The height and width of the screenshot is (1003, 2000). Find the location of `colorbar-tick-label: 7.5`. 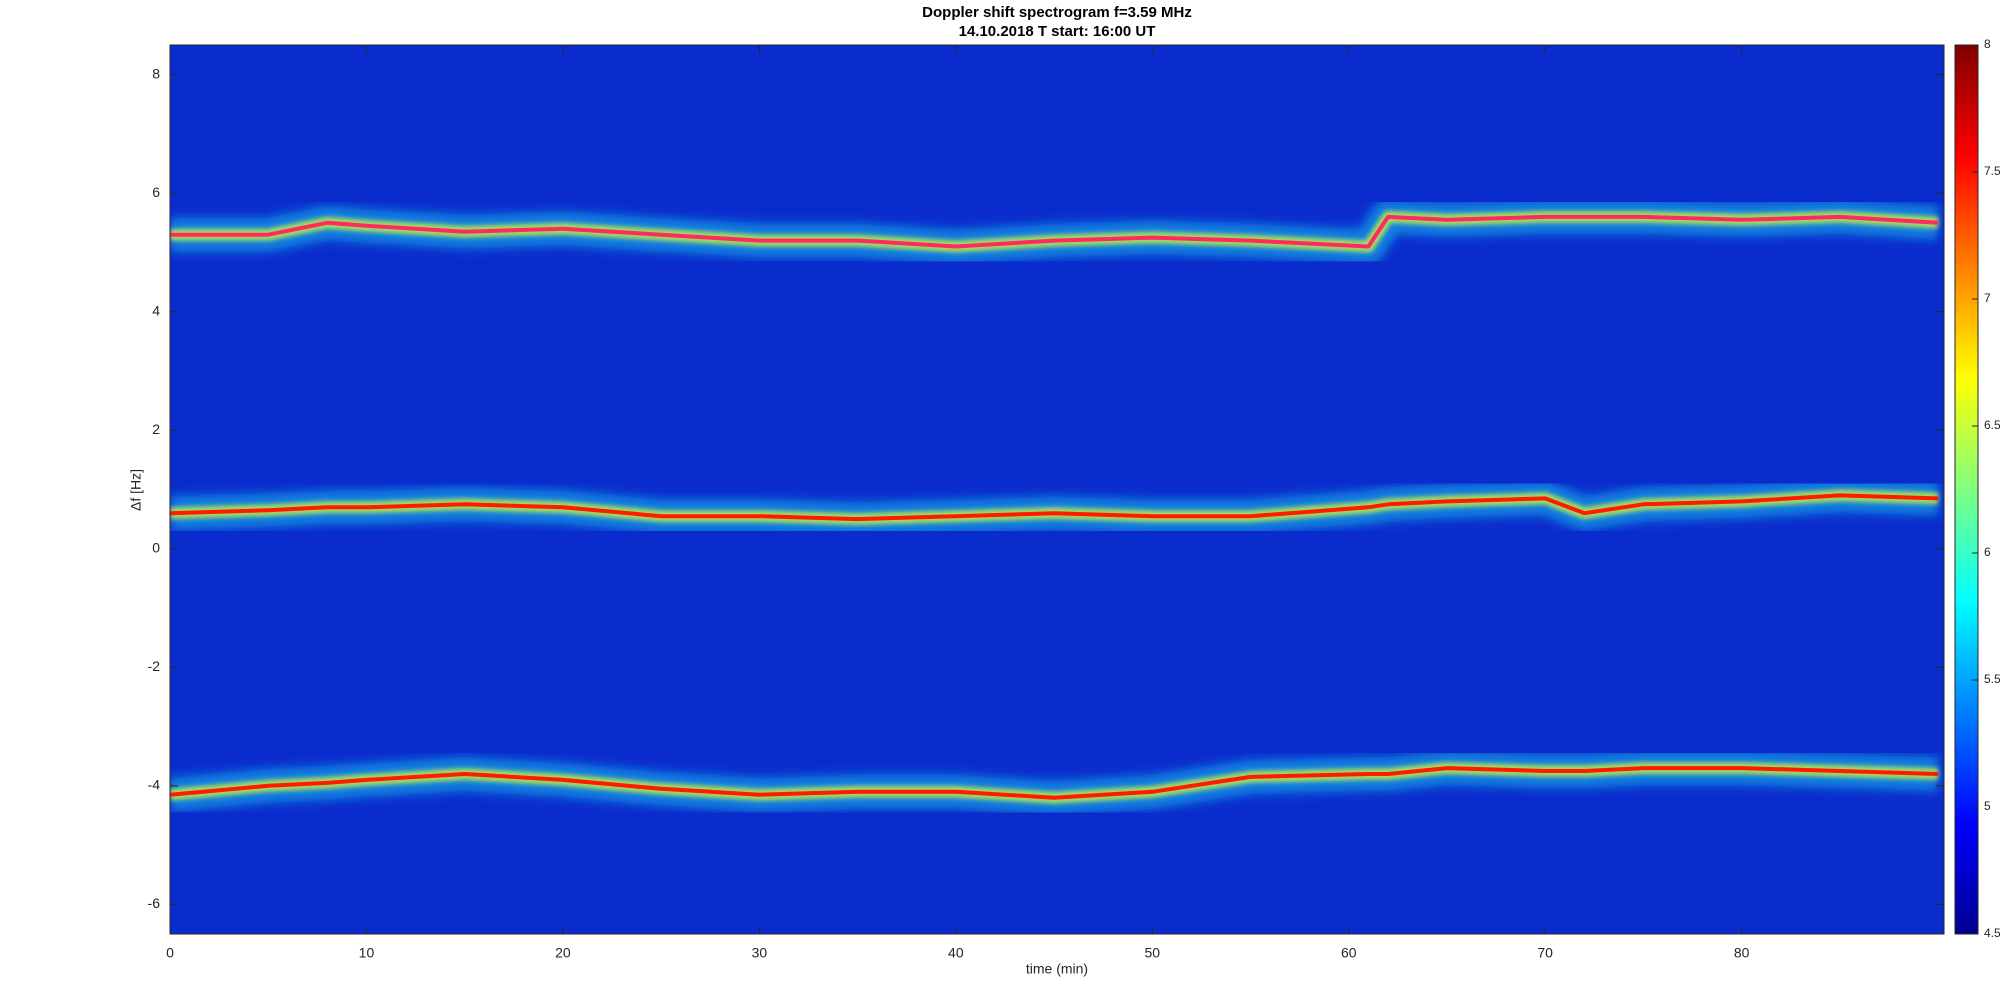

colorbar-tick-label: 7.5 is located at coordinates (1992, 171).